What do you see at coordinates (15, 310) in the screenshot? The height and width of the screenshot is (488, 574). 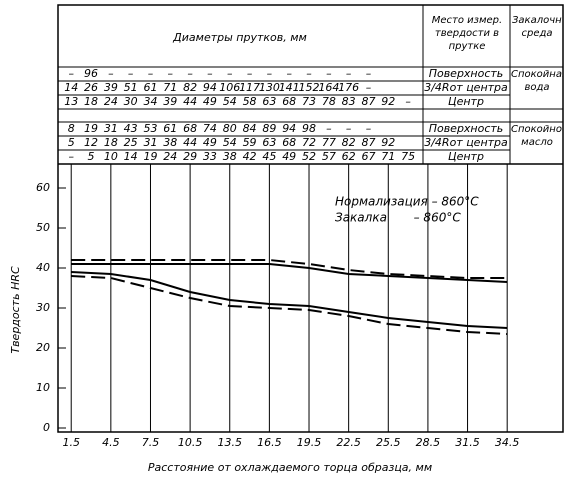 I see `y-axis-label: Твердость HRC` at bounding box center [15, 310].